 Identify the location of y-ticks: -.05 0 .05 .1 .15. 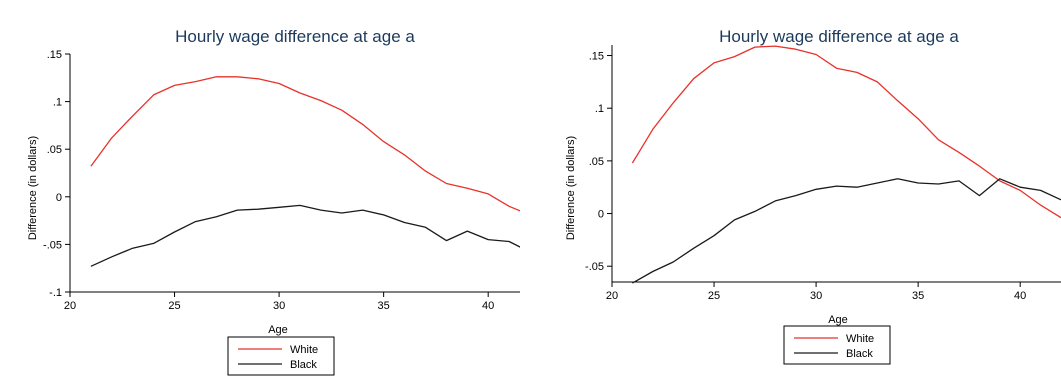
(598, 162).